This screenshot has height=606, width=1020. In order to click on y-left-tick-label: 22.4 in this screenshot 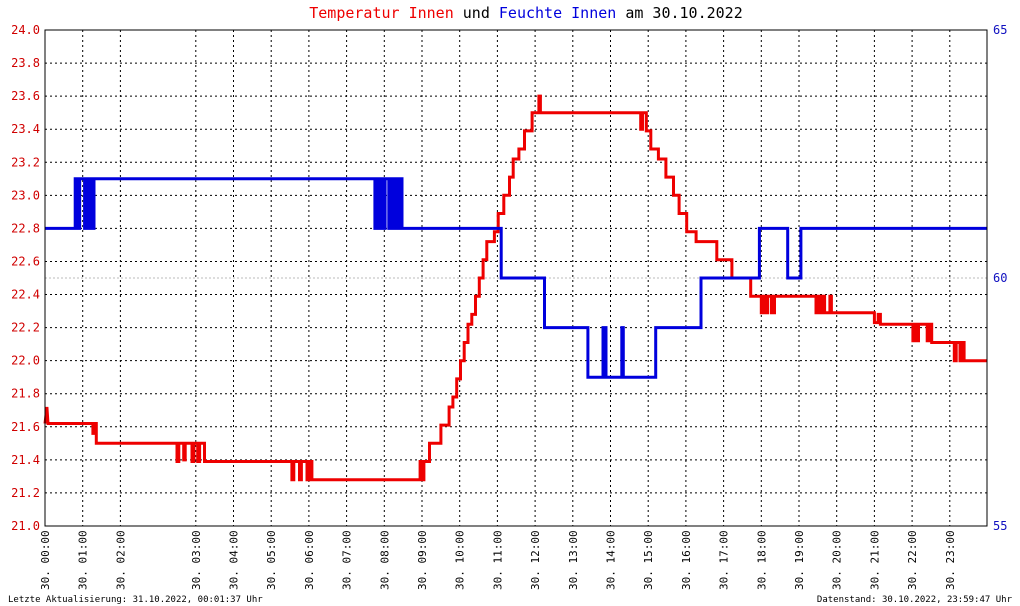, I will do `click(25, 295)`.